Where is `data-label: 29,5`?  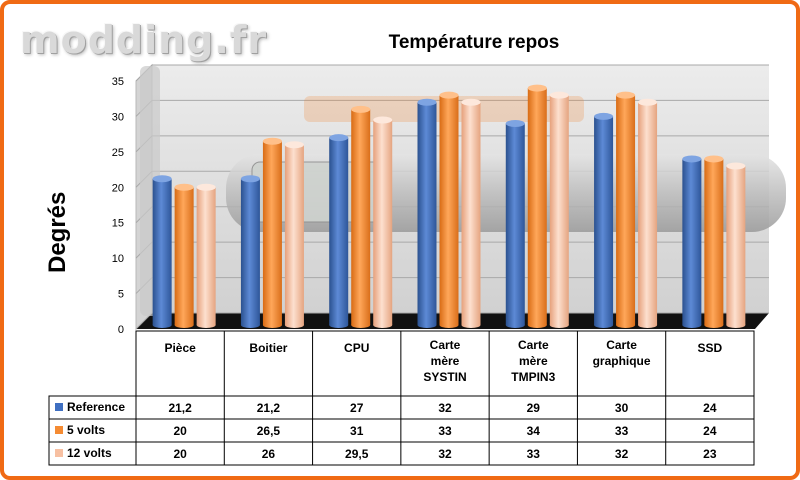 data-label: 29,5 is located at coordinates (357, 454).